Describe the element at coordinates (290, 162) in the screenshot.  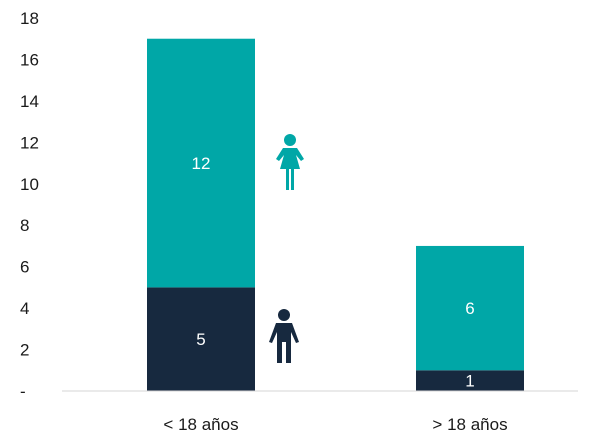
I see `female-person-icon` at that location.